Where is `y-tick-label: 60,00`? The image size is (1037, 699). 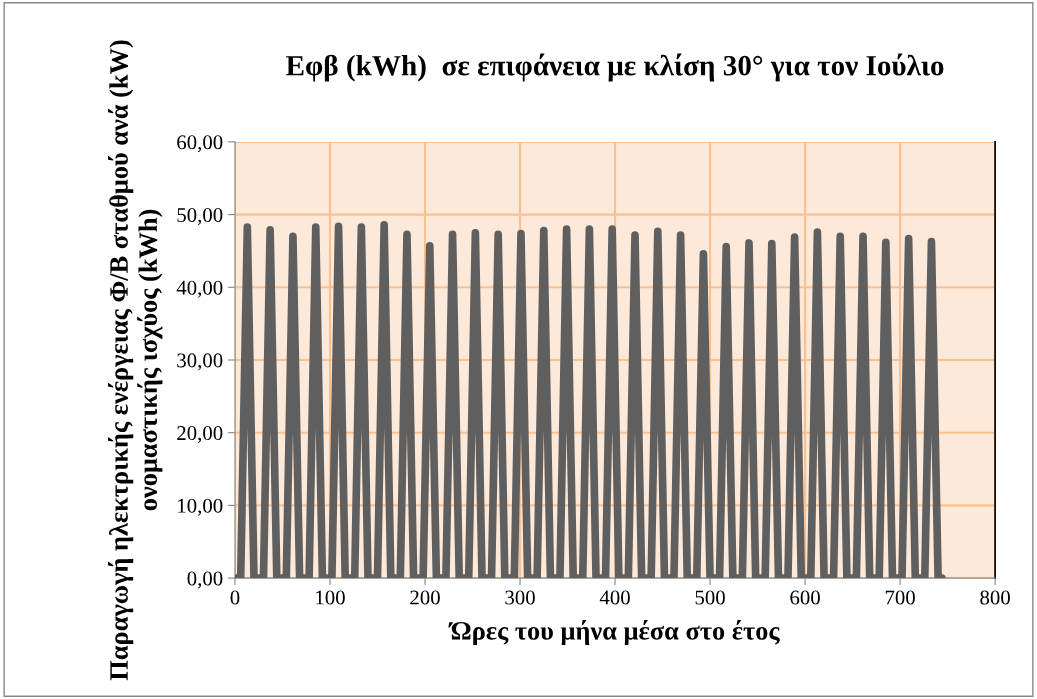 y-tick-label: 60,00 is located at coordinates (200, 144).